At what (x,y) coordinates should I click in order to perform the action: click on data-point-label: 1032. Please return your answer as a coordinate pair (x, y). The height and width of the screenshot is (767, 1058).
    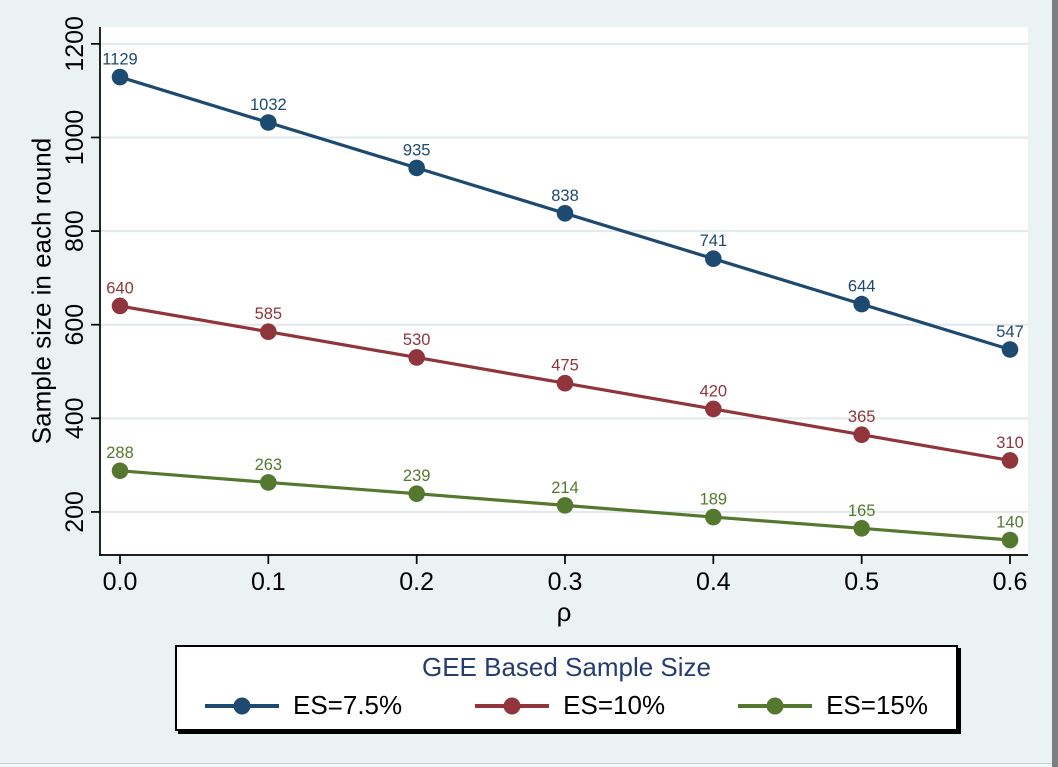
    Looking at the image, I should click on (268, 105).